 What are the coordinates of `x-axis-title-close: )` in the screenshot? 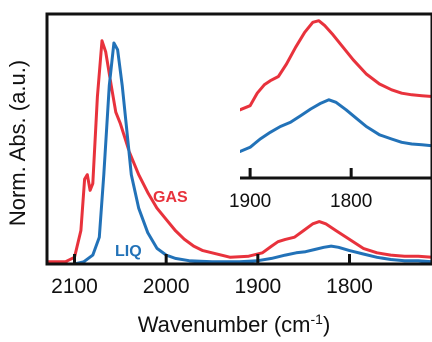 It's located at (326, 324).